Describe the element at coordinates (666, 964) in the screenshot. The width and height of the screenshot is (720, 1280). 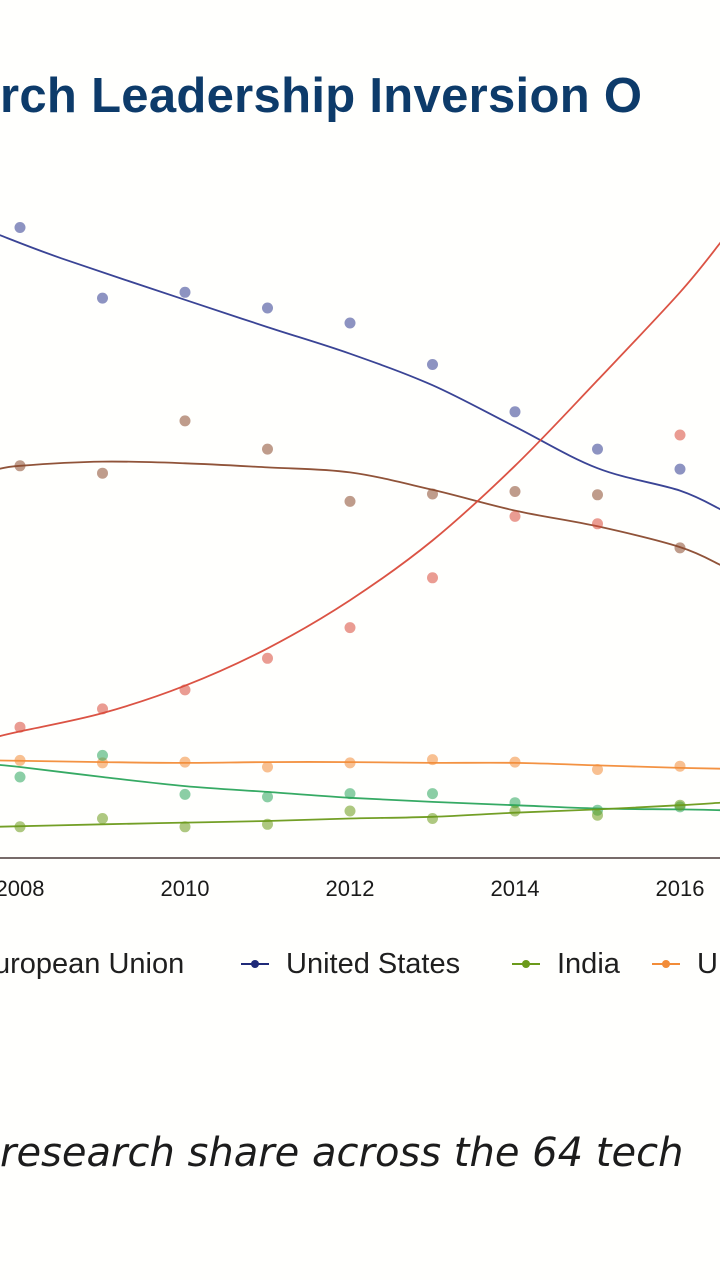
I see `legend-key-u` at that location.